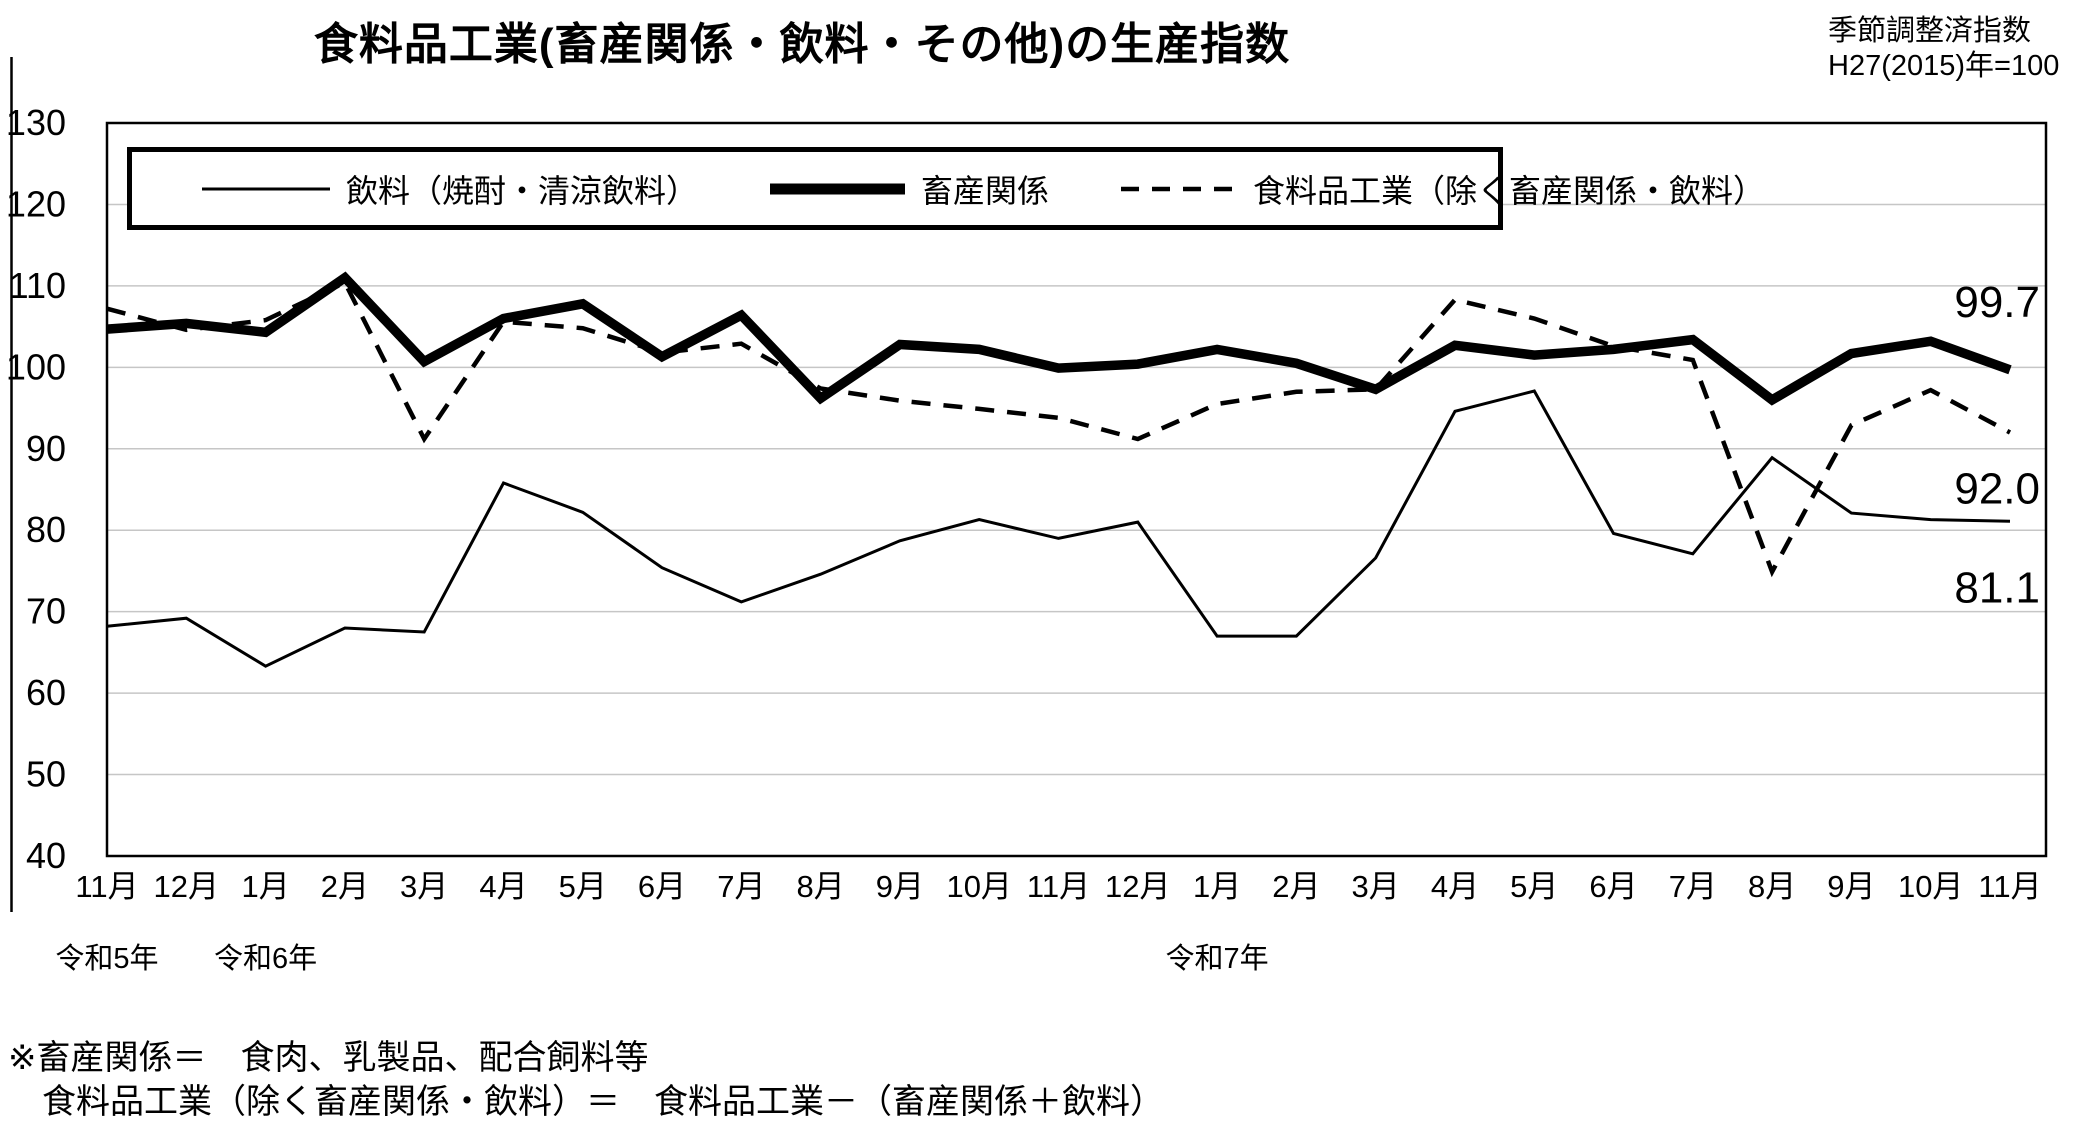  Describe the element at coordinates (1296, 886) in the screenshot. I see `x-tick-label-15: 2月` at that location.